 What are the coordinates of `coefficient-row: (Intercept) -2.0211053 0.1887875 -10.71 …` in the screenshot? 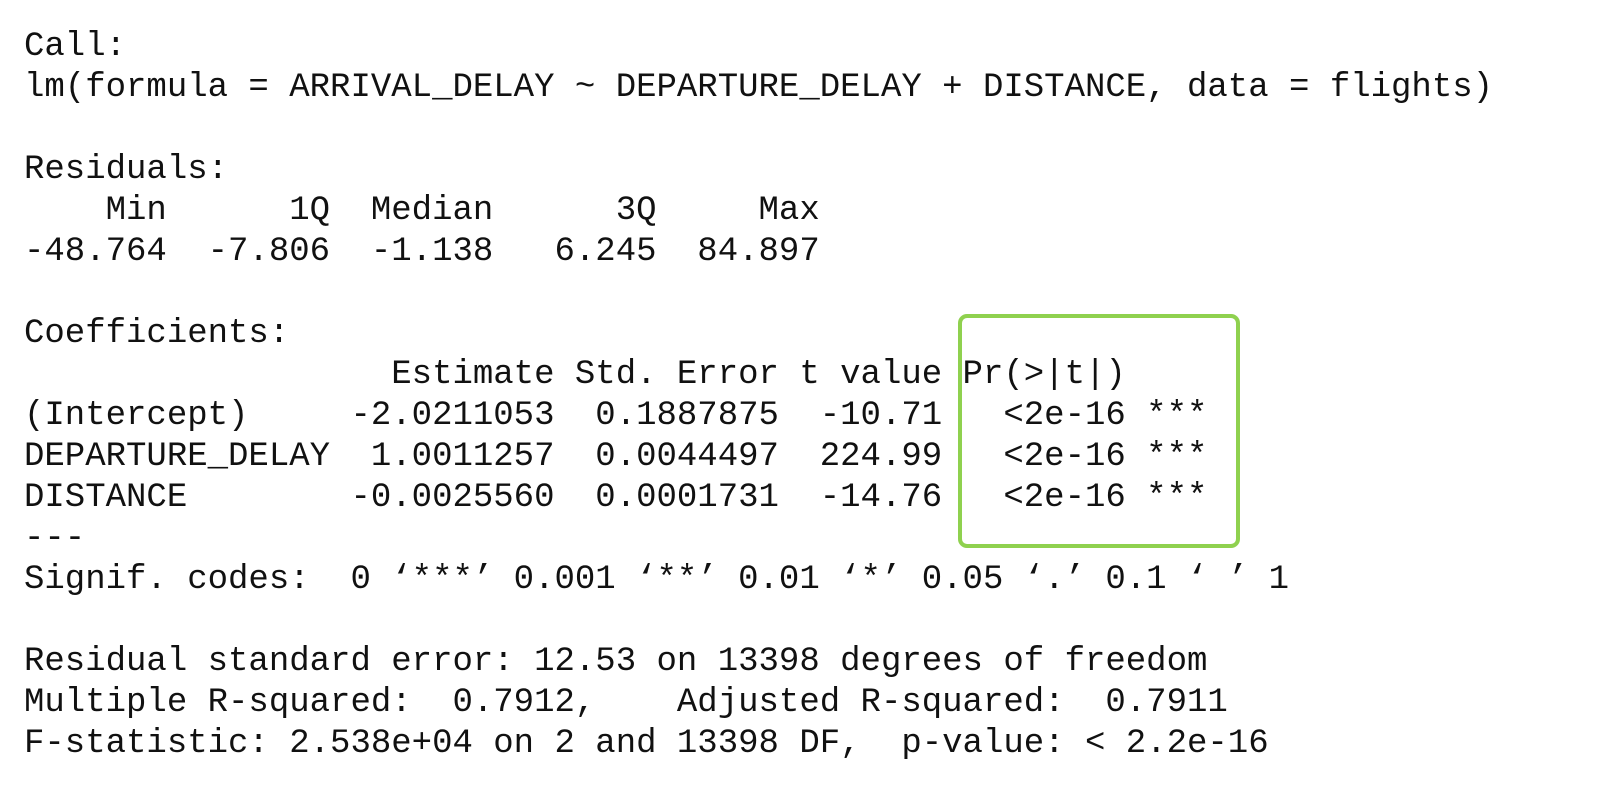 It's located at (616, 416).